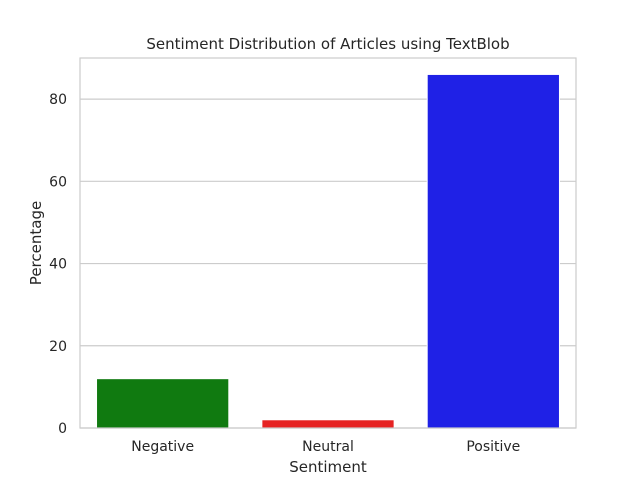 The height and width of the screenshot is (480, 640). I want to click on x-axis-label: Sentiment, so click(328, 467).